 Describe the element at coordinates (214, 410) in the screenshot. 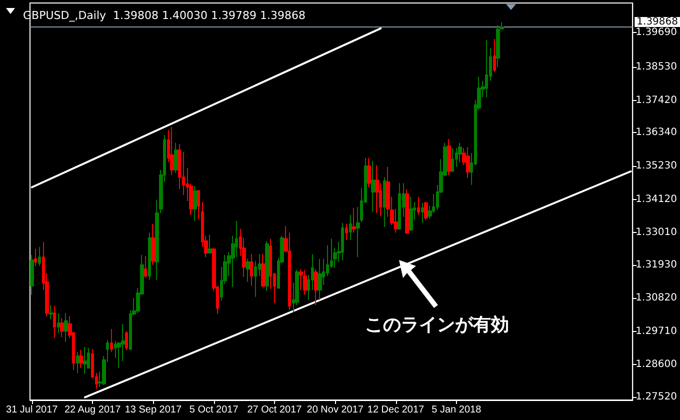

I see `x-tick-label: 5 Oct 2017` at that location.